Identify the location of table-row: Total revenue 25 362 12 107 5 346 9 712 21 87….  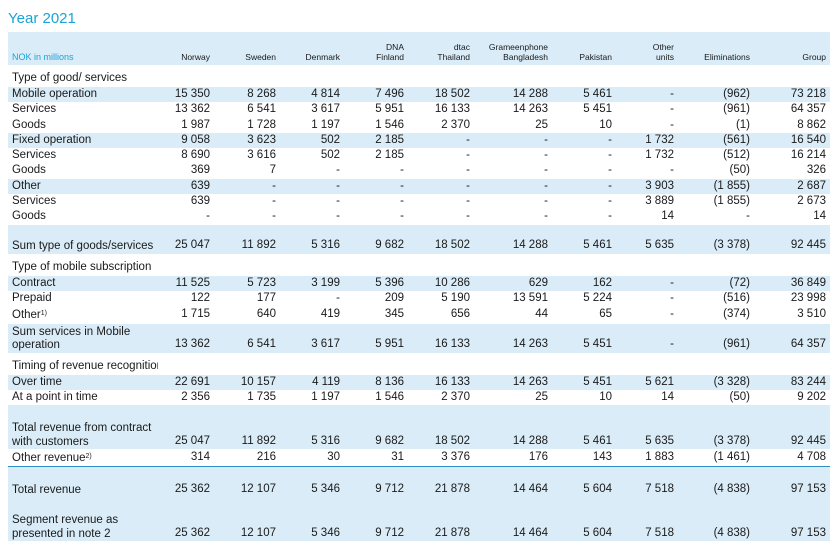
(419, 482).